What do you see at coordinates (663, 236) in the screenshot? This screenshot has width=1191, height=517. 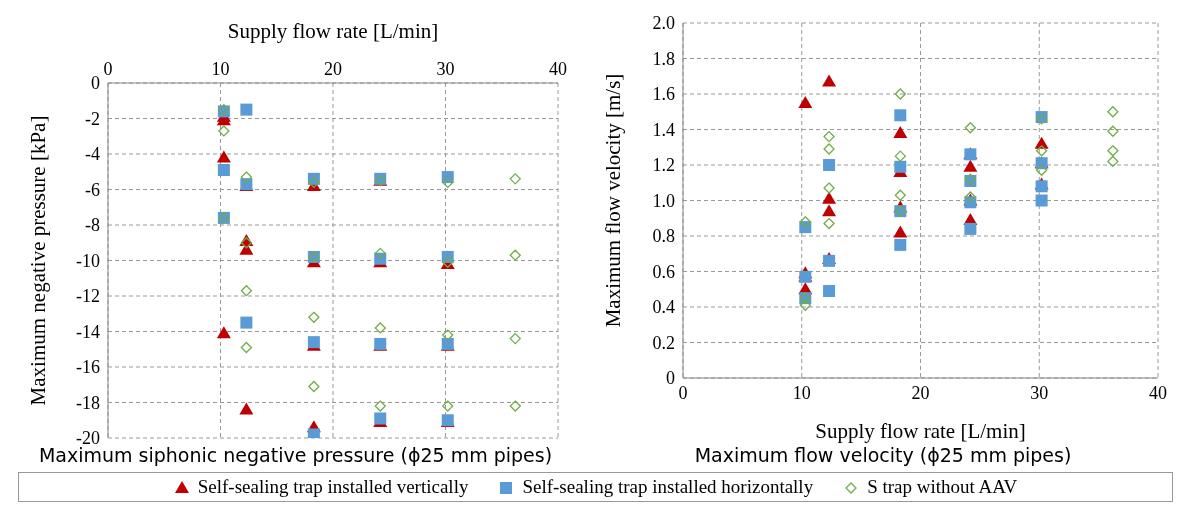 I see `y-tick-label: 0.8` at bounding box center [663, 236].